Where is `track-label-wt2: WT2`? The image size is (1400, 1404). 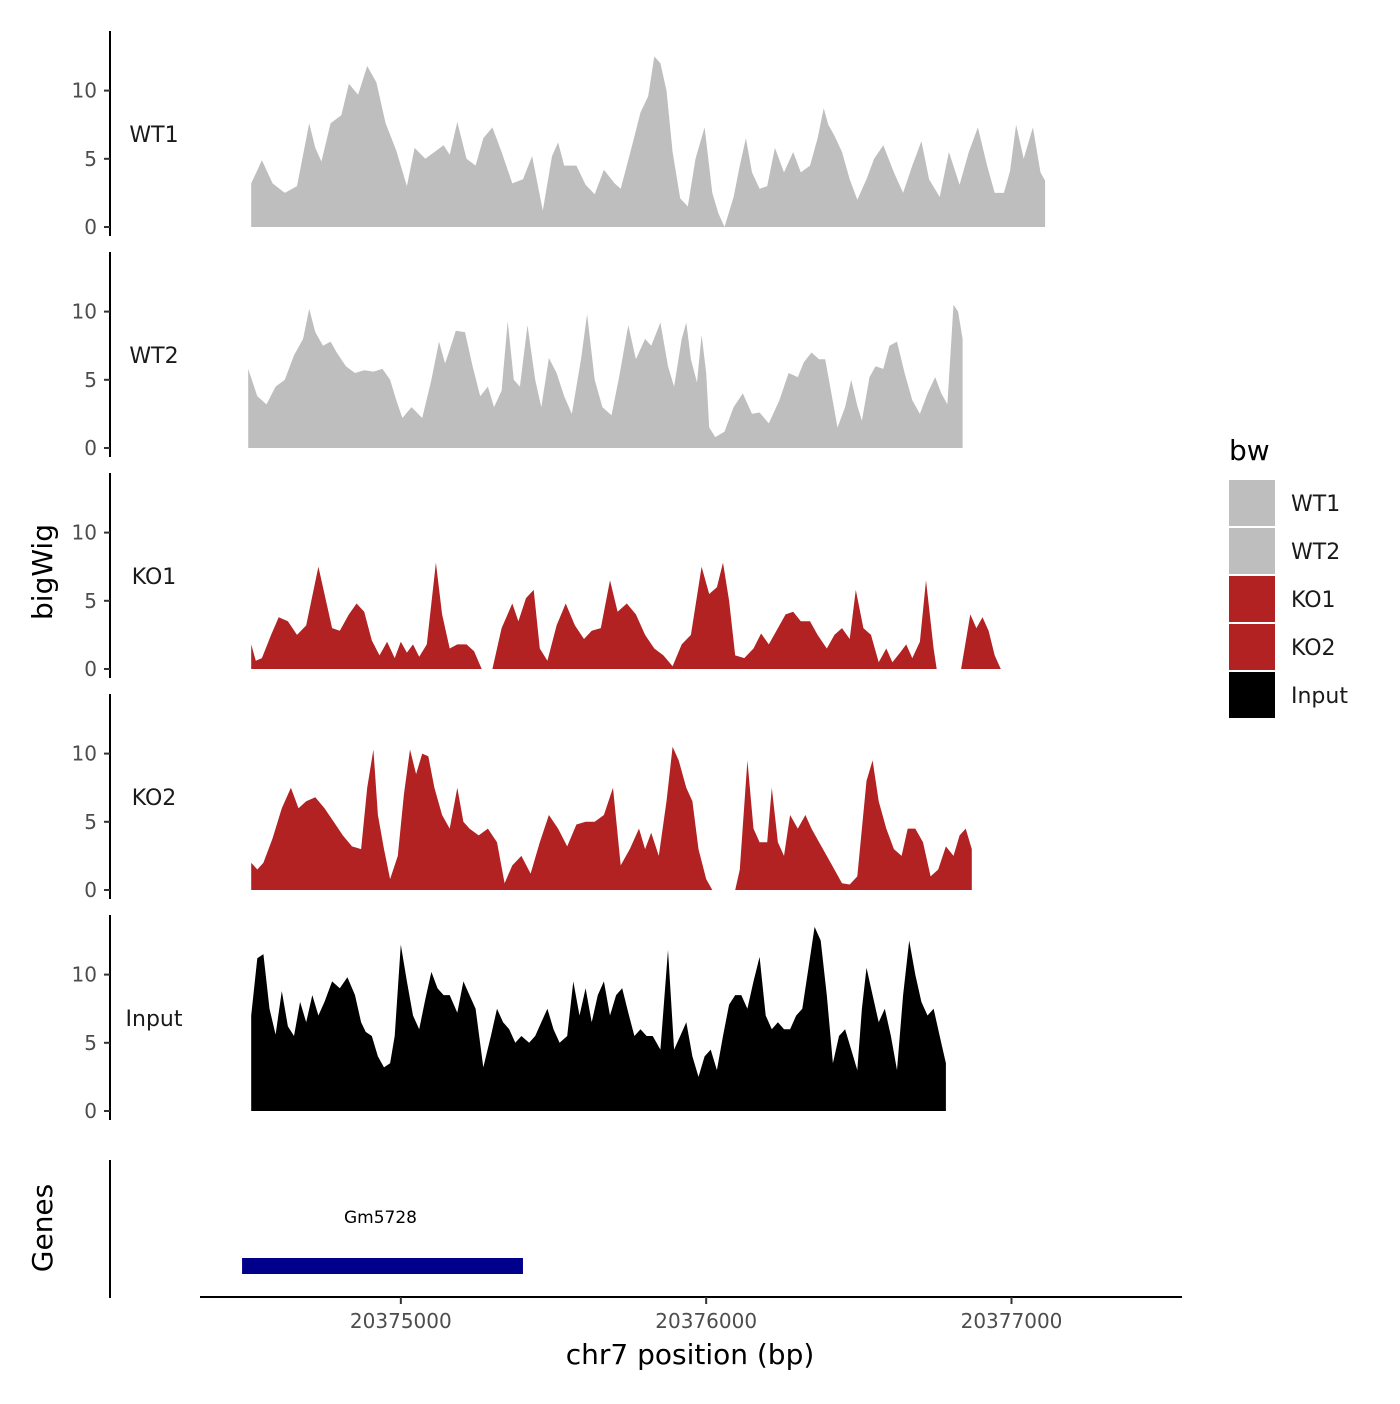
track-label-wt2: WT2 is located at coordinates (153, 356).